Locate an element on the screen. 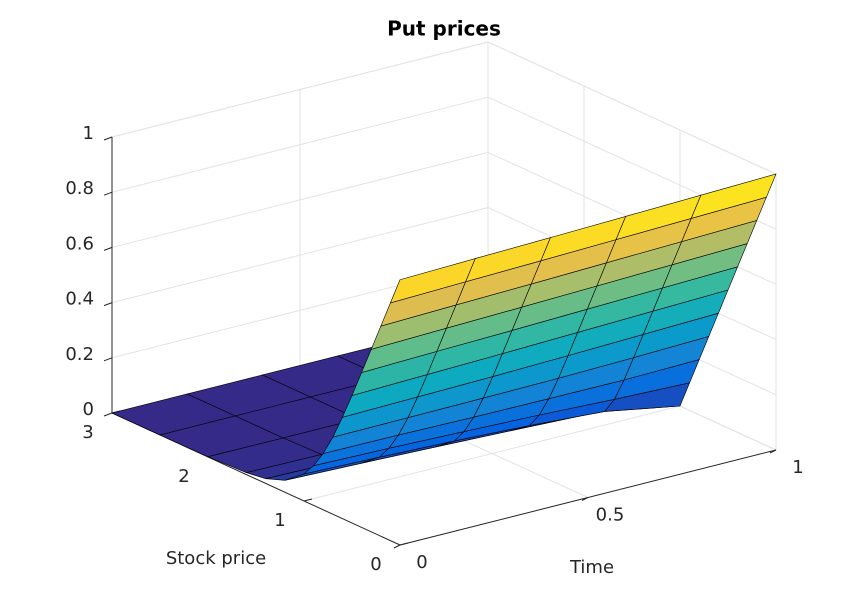 The height and width of the screenshot is (609, 859). x-tick-label: 0 is located at coordinates (421, 562).